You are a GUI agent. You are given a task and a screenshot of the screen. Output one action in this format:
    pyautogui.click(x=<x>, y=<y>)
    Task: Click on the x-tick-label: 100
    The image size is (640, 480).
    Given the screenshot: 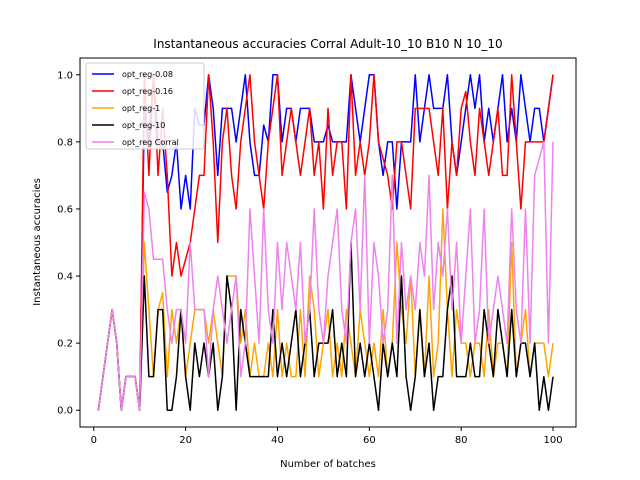 What is the action you would take?
    pyautogui.click(x=552, y=440)
    